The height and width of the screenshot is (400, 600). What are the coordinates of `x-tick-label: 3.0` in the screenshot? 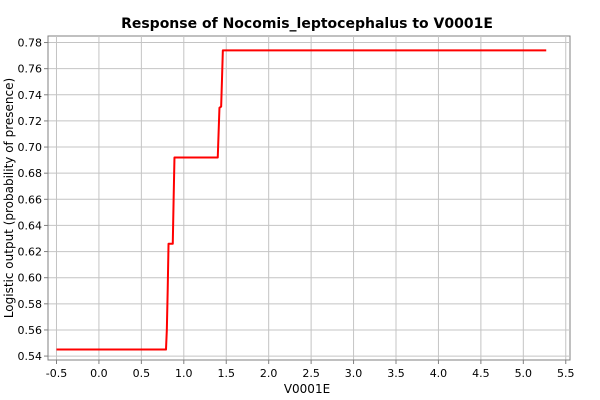 It's located at (354, 373).